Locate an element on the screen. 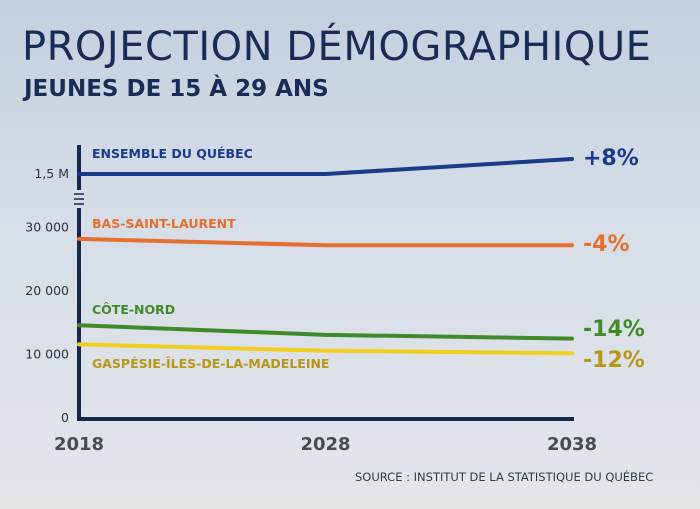 The width and height of the screenshot is (700, 509). series-name-label: BAS-SAINT-LAURENT is located at coordinates (164, 223).